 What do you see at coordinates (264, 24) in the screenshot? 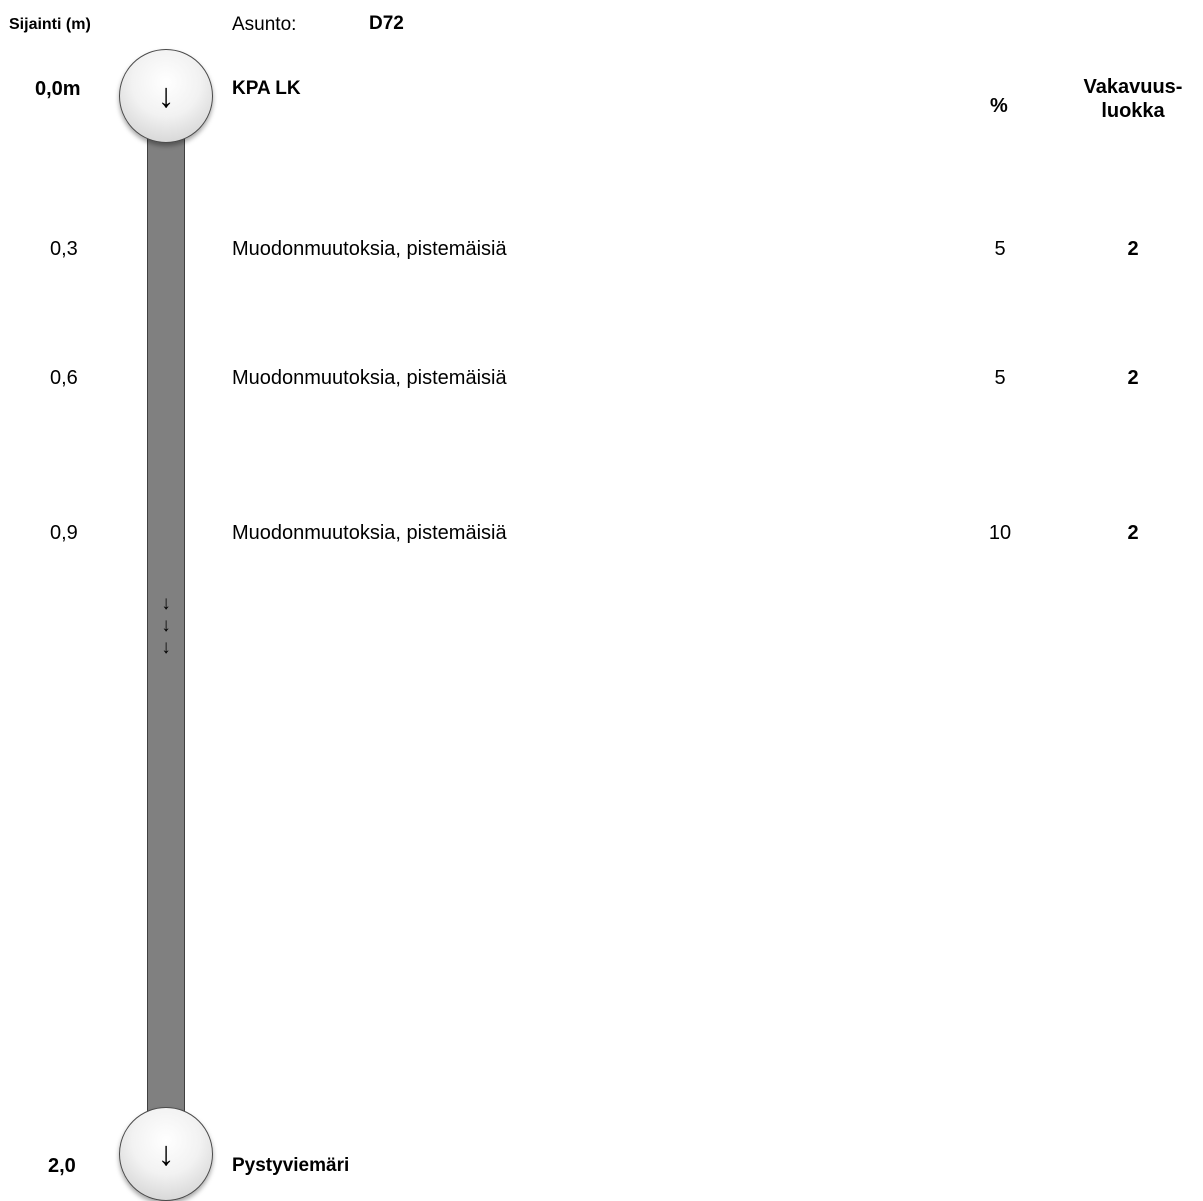
I see `apartment-label: Asunto:` at bounding box center [264, 24].